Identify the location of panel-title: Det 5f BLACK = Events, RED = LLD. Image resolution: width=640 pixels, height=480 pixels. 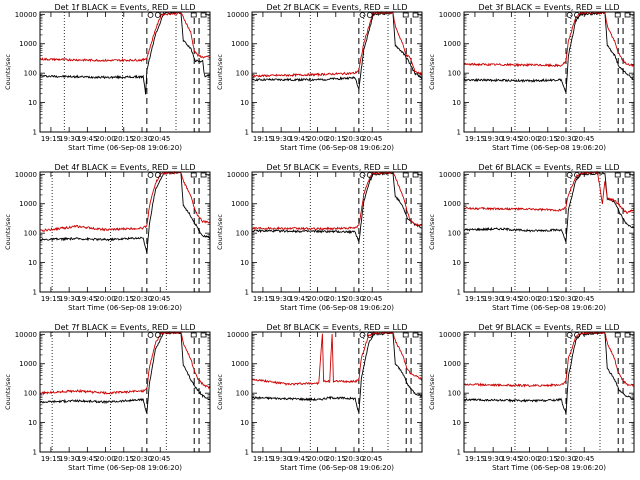
(336, 167).